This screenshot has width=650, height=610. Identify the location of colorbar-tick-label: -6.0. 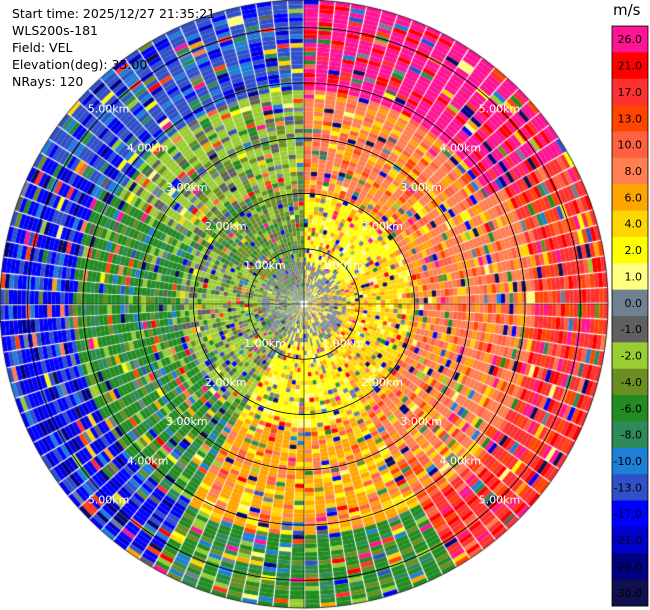
(631, 408).